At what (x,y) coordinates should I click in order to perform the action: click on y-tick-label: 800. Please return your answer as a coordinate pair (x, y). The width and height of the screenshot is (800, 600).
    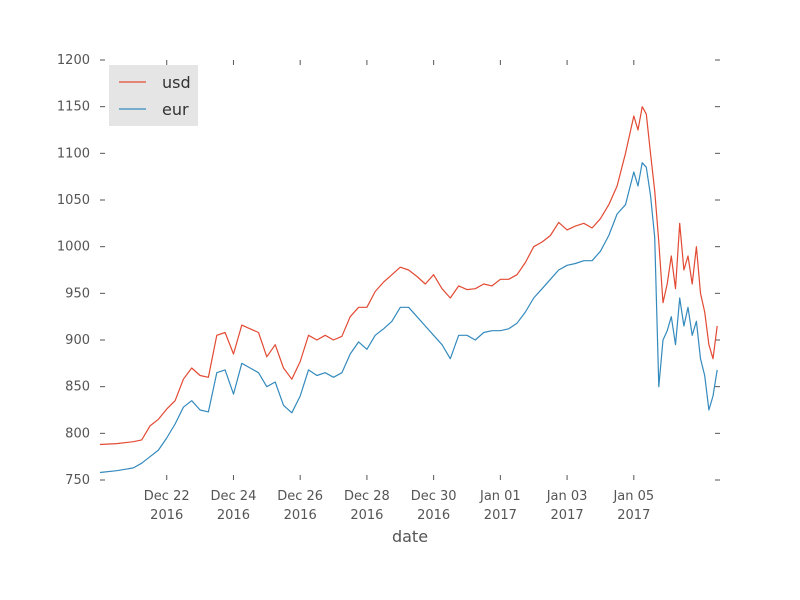
    Looking at the image, I should click on (77, 433).